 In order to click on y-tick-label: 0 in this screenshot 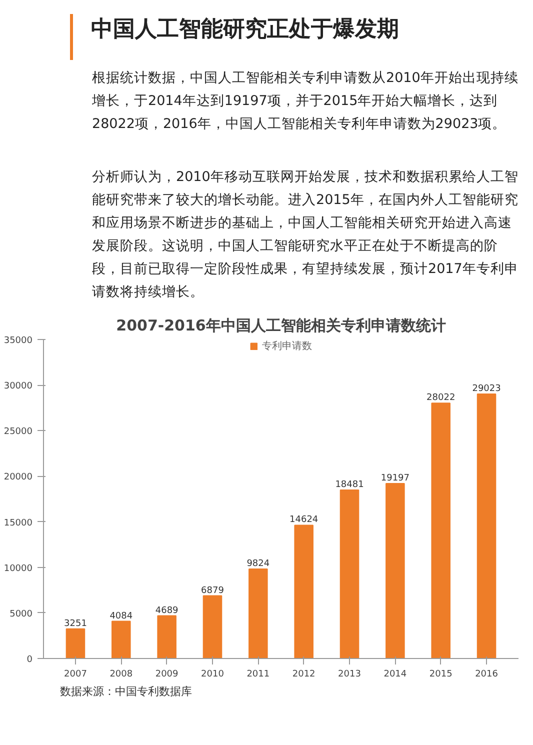, I will do `click(29, 660)`.